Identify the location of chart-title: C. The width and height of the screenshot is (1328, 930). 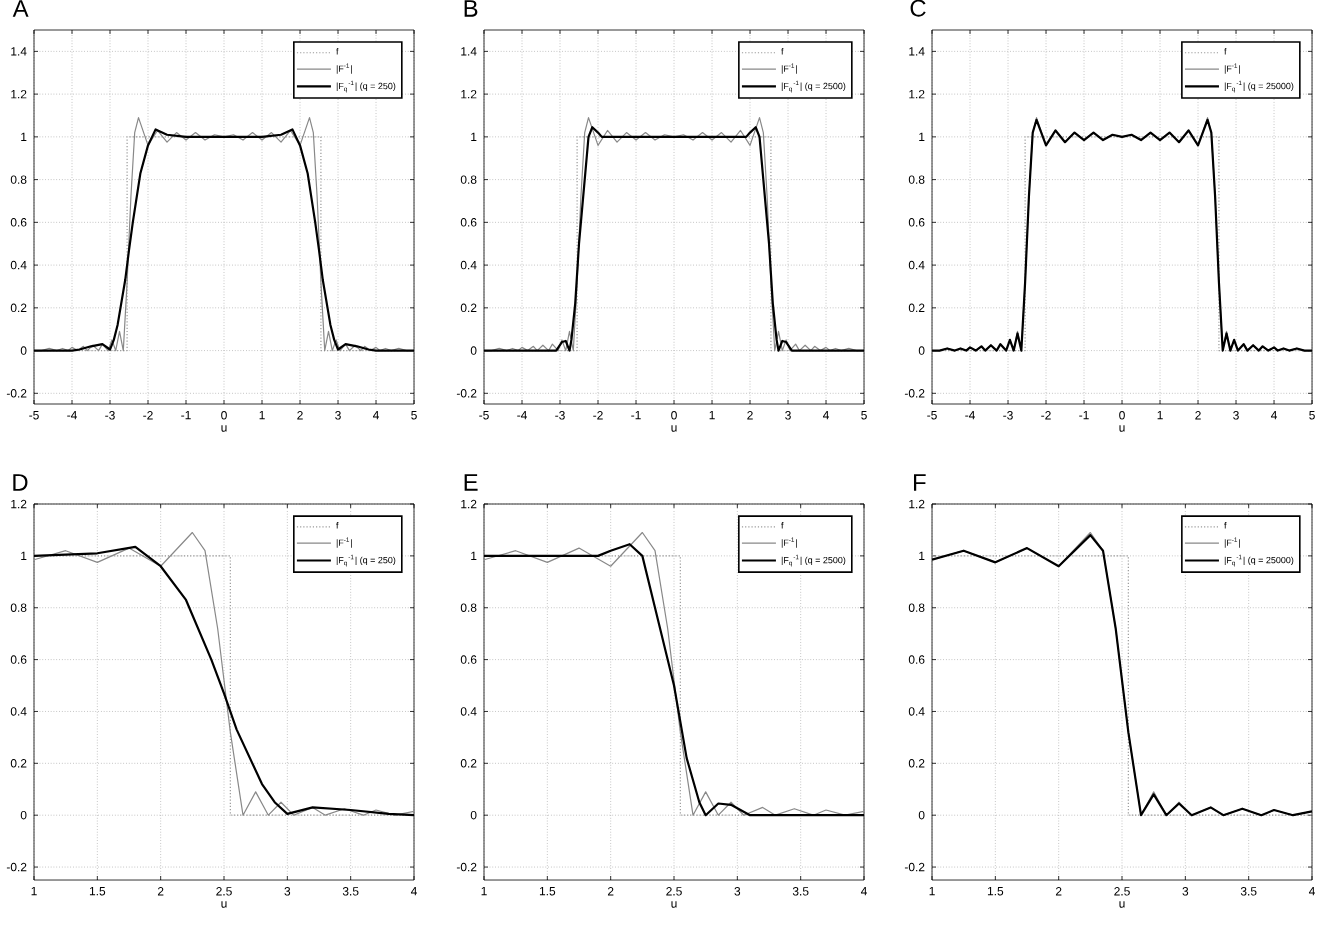
(918, 8).